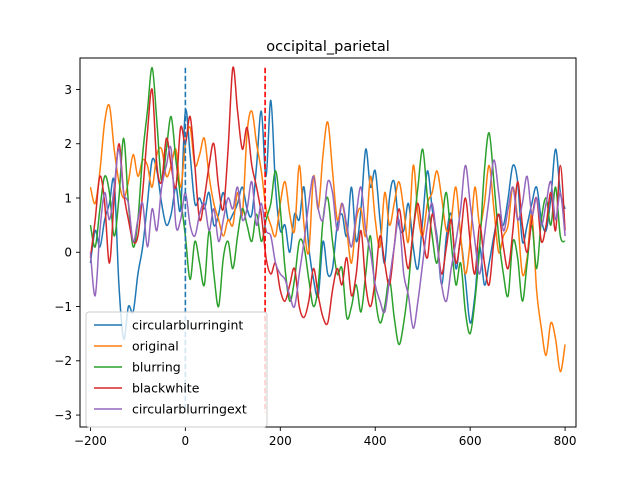 This screenshot has width=640, height=480. What do you see at coordinates (90, 441) in the screenshot?
I see `x-tick-label: −200` at bounding box center [90, 441].